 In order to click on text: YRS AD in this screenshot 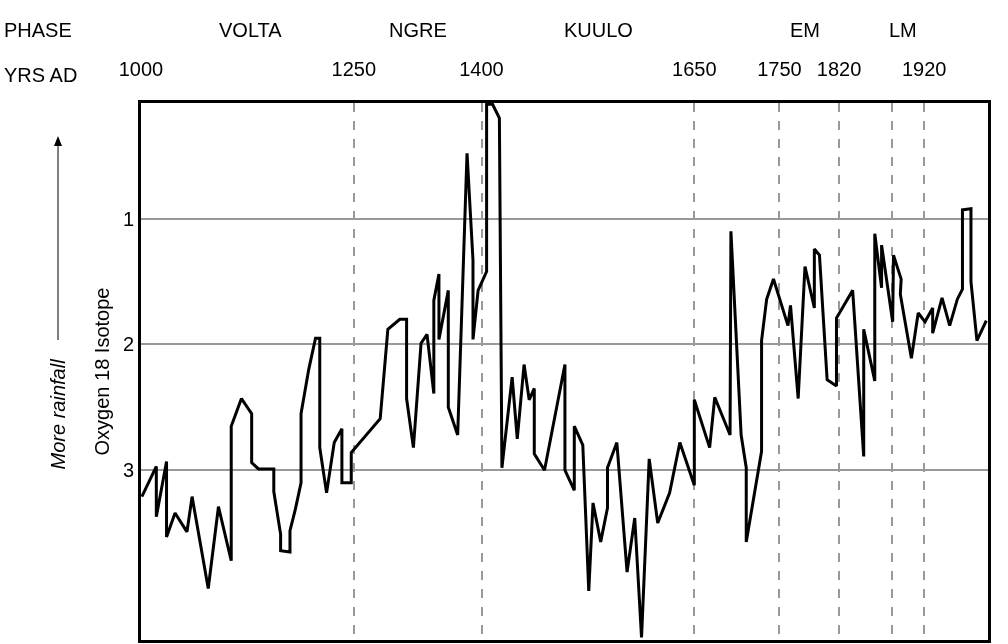, I will do `click(41, 75)`.